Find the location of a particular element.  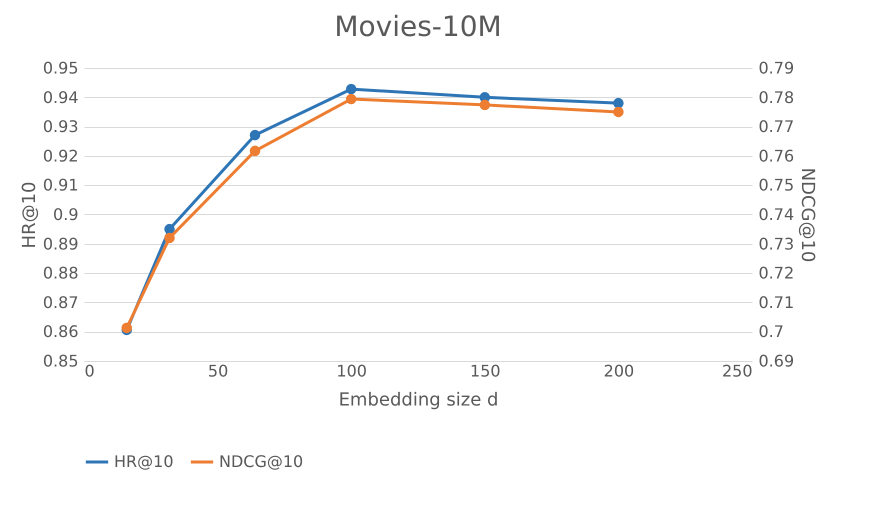

y-axis-title: HR@10 is located at coordinates (29, 215).